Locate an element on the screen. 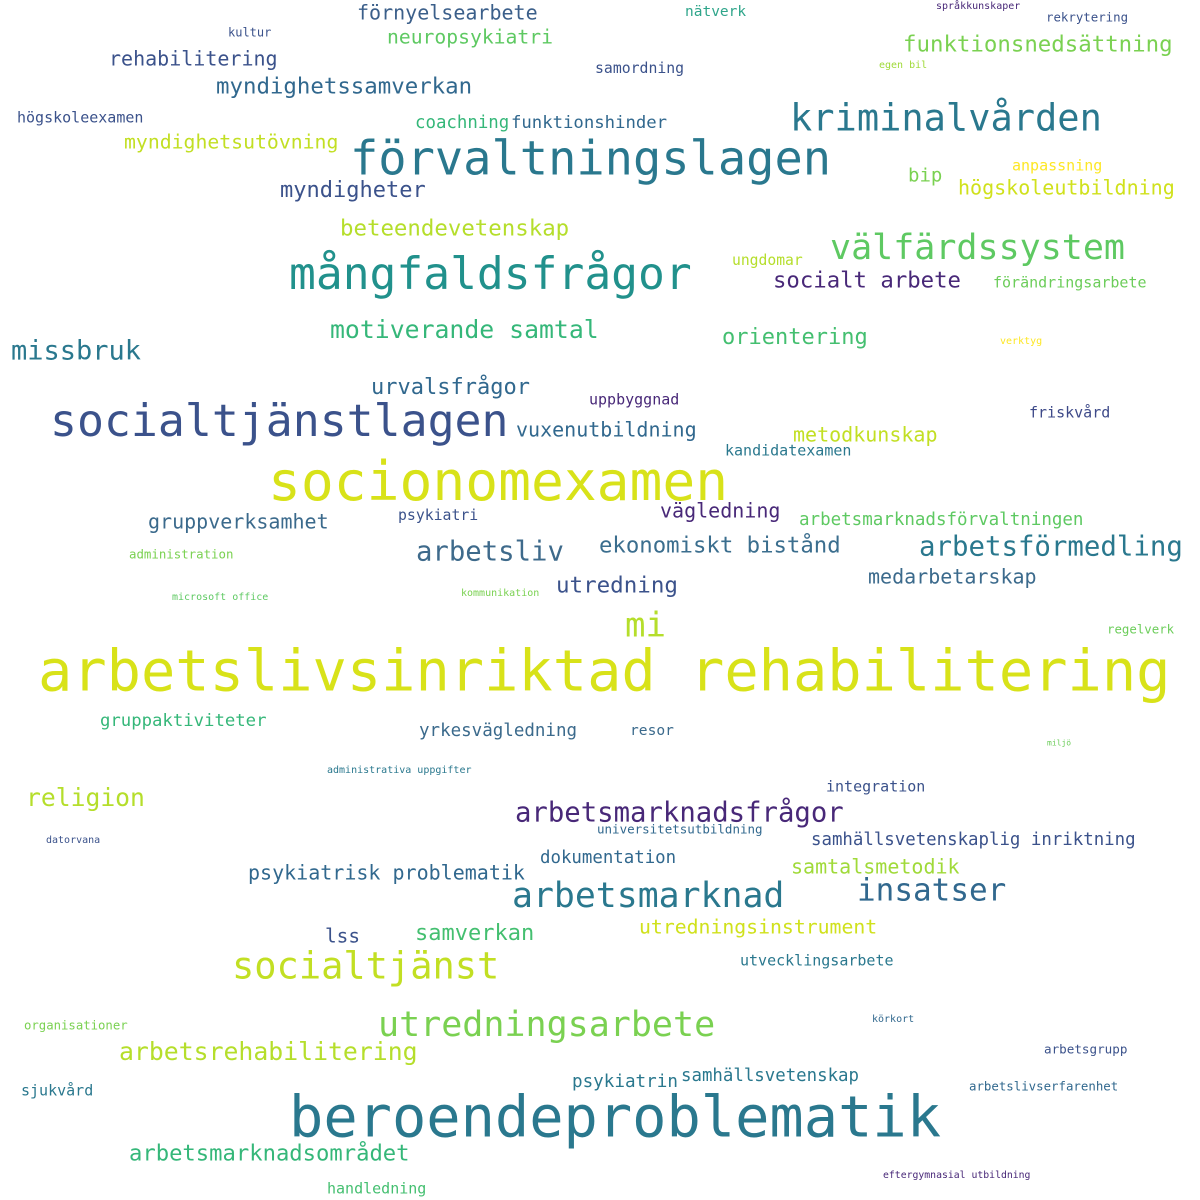 This screenshot has height=1200, width=1200. word: myndighetssamverkan is located at coordinates (344, 87).